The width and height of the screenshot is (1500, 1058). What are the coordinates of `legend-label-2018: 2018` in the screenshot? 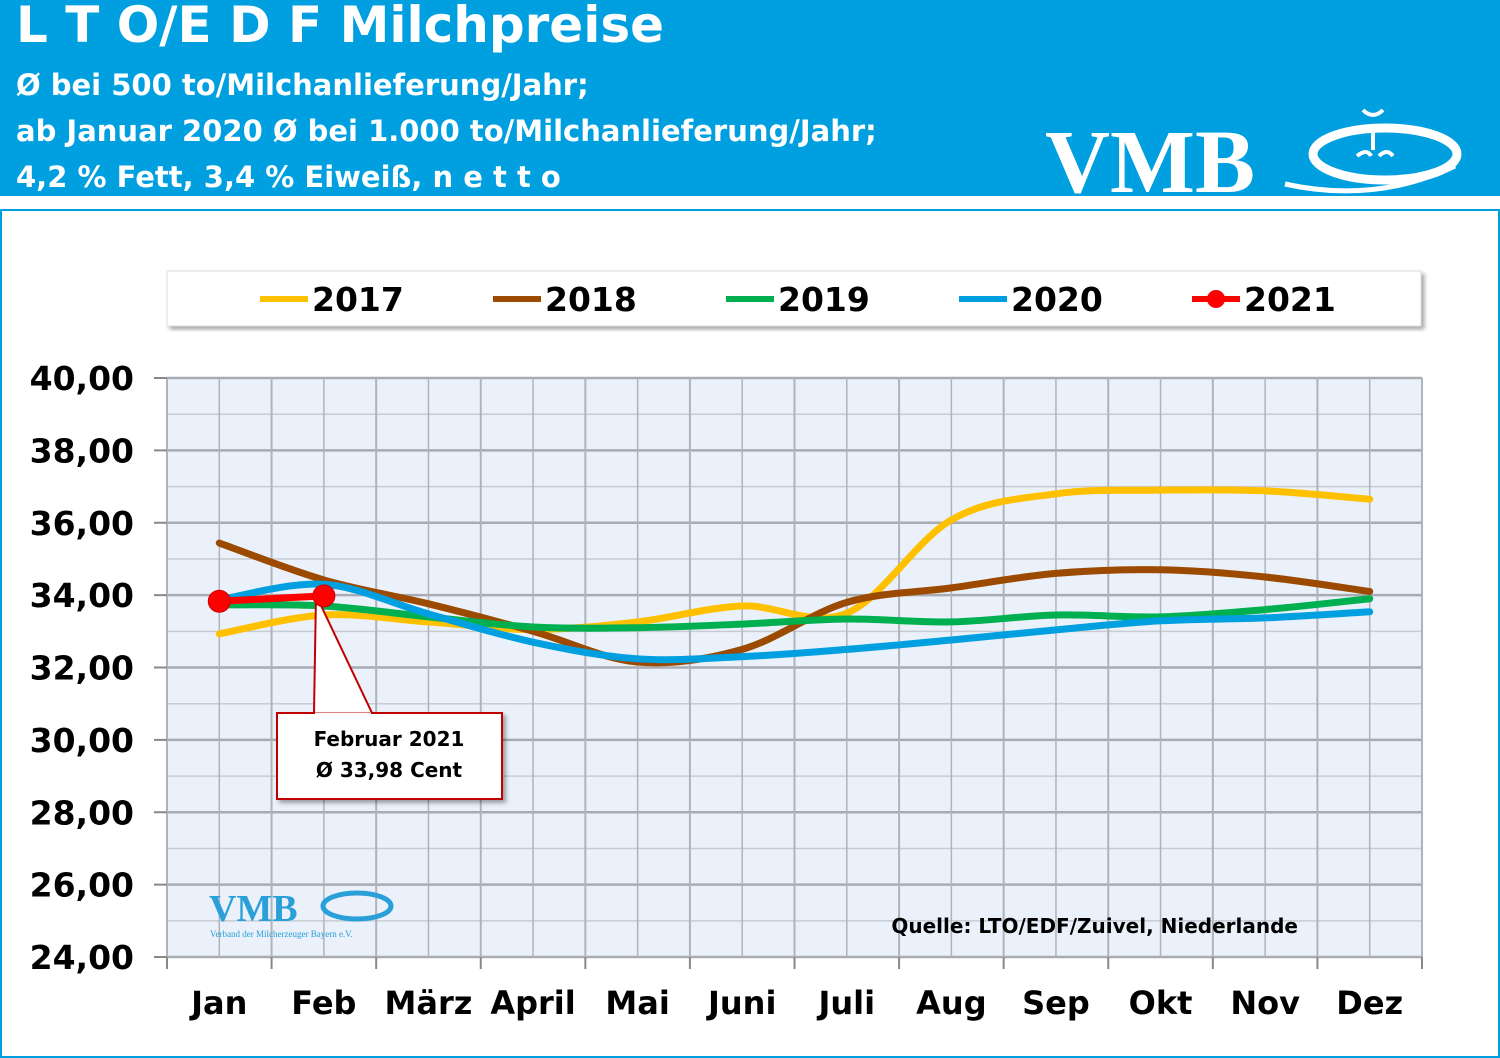 It's located at (591, 299).